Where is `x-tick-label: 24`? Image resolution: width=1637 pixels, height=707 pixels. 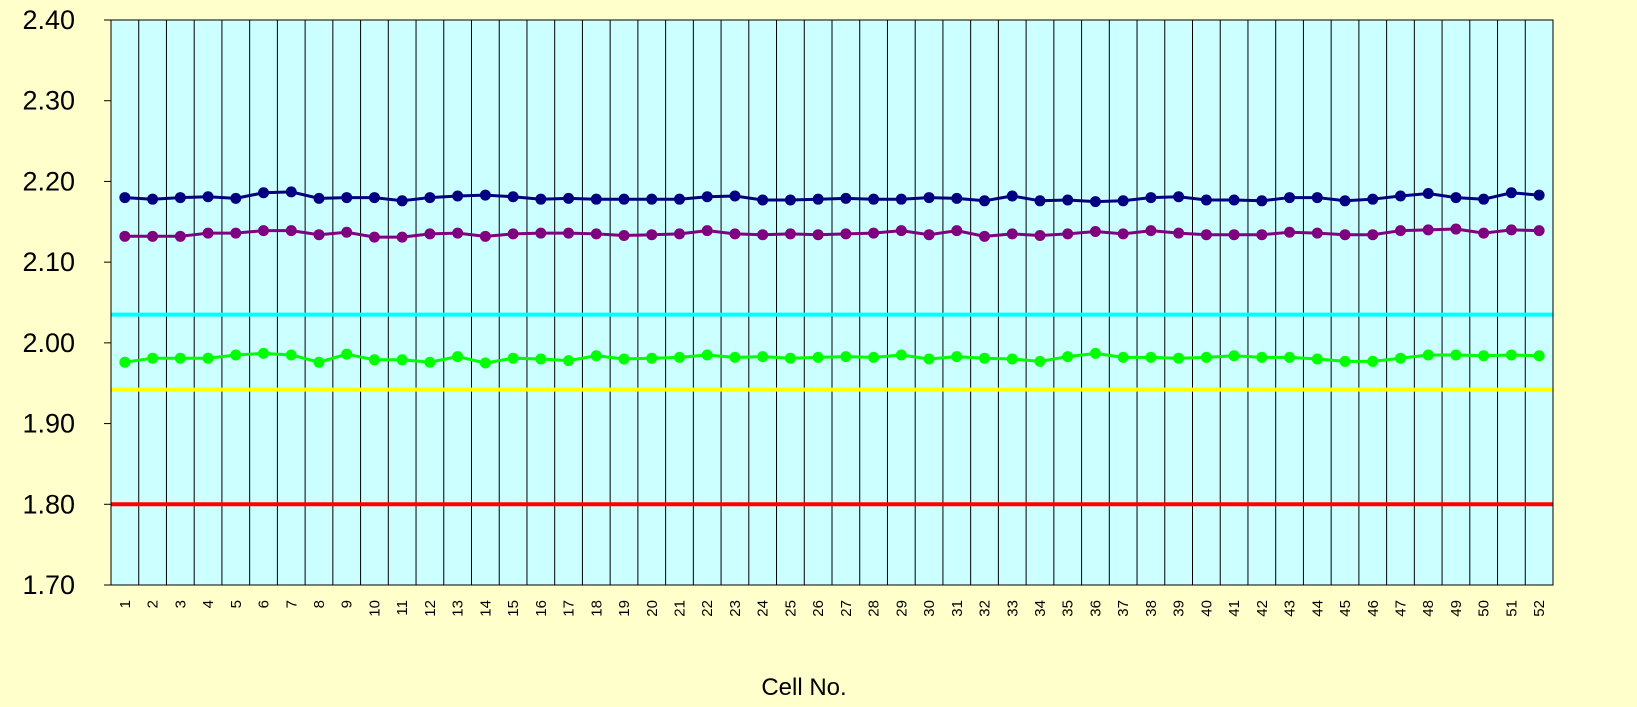
x-tick-label: 24 is located at coordinates (763, 608).